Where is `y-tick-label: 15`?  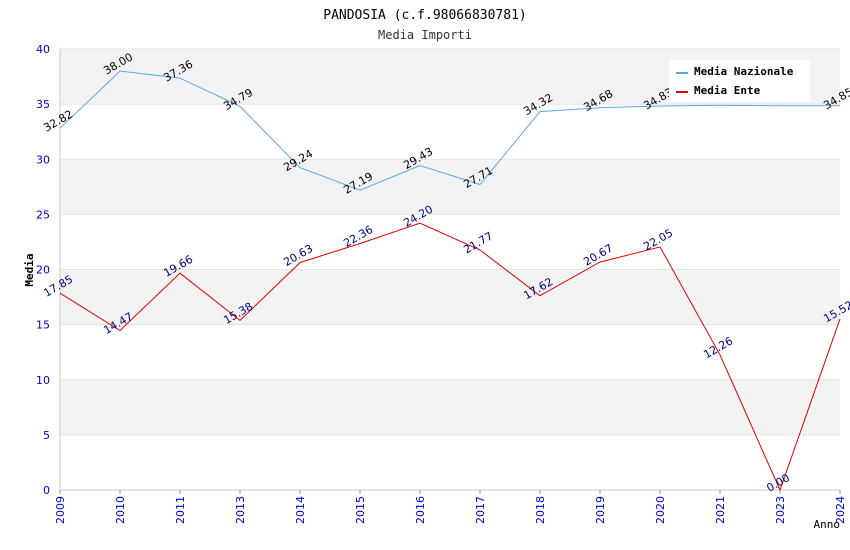
y-tick-label: 15 is located at coordinates (43, 325).